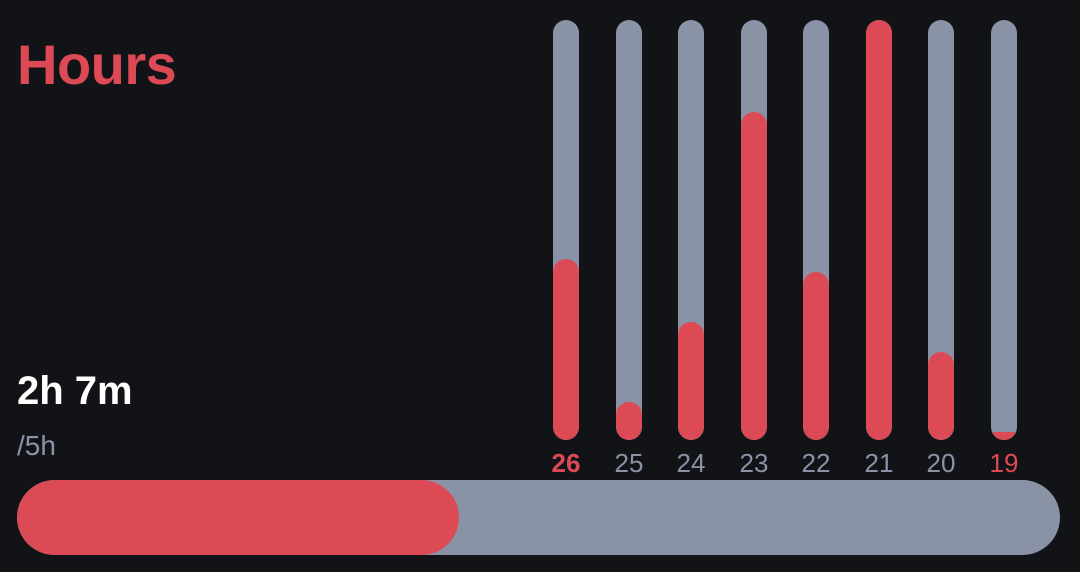 The image size is (1080, 572). What do you see at coordinates (238, 517) in the screenshot?
I see `daily-progress-fill` at bounding box center [238, 517].